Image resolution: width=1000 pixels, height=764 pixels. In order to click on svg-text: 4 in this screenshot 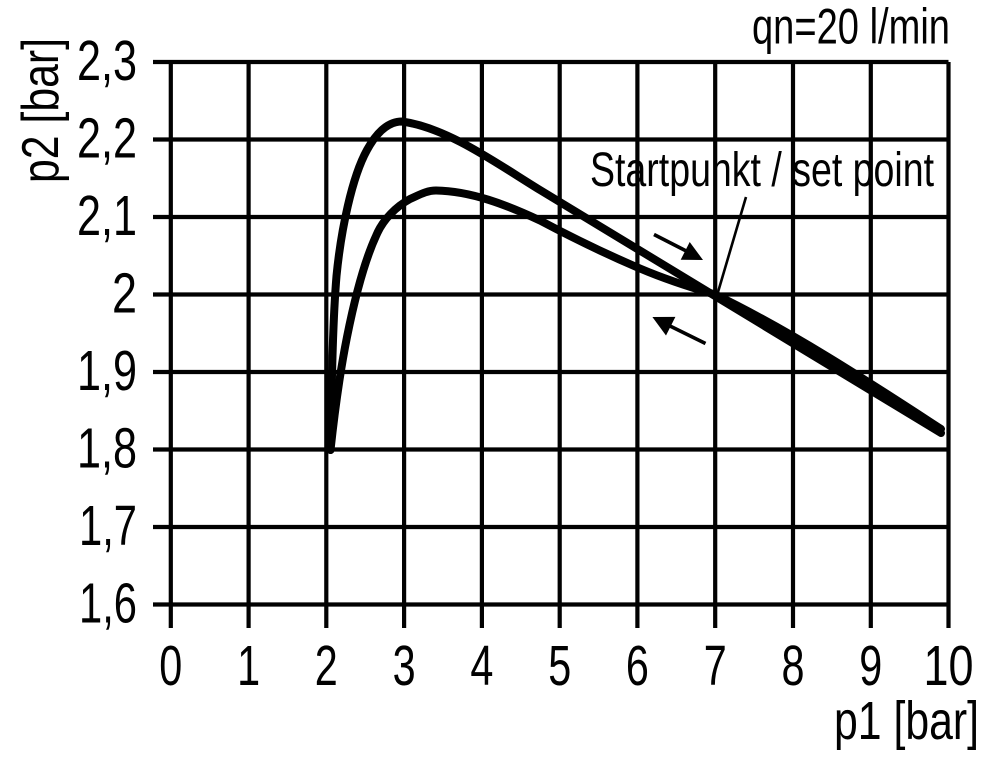, I will do `click(481, 666)`.